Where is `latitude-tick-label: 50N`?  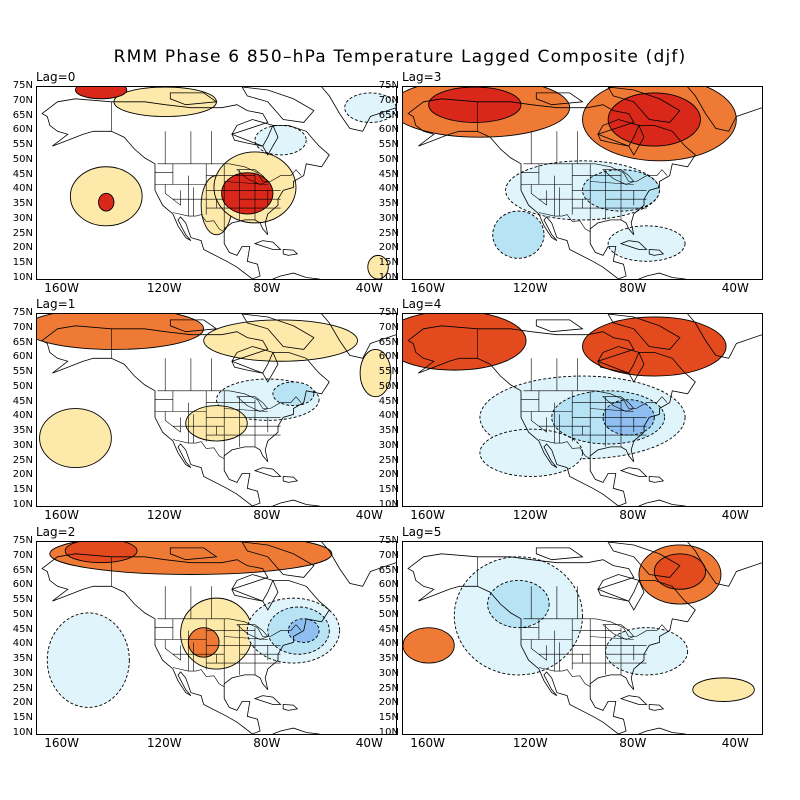
latitude-tick-label: 50N is located at coordinates (22, 614).